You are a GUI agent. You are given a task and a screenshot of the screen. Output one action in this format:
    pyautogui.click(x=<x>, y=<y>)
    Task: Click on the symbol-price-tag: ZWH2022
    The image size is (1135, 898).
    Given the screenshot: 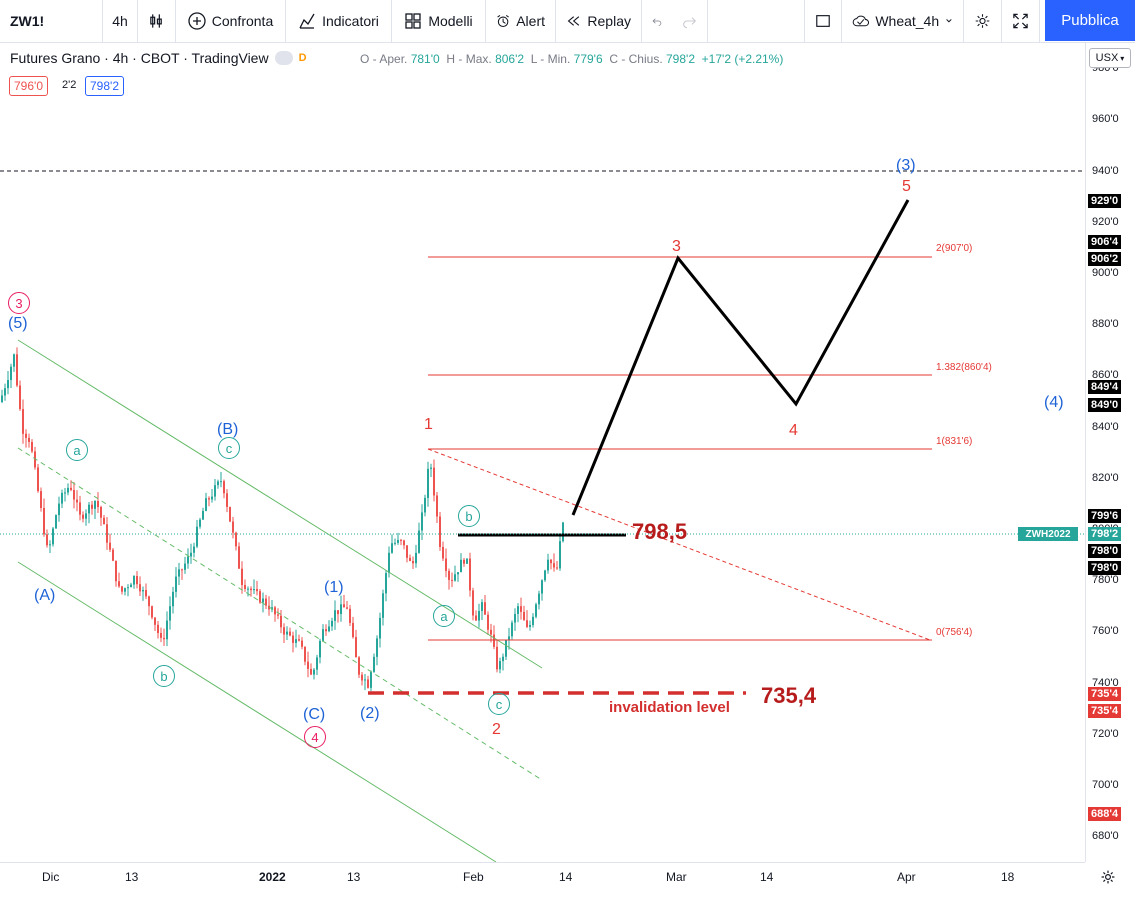 What is the action you would take?
    pyautogui.click(x=1048, y=534)
    